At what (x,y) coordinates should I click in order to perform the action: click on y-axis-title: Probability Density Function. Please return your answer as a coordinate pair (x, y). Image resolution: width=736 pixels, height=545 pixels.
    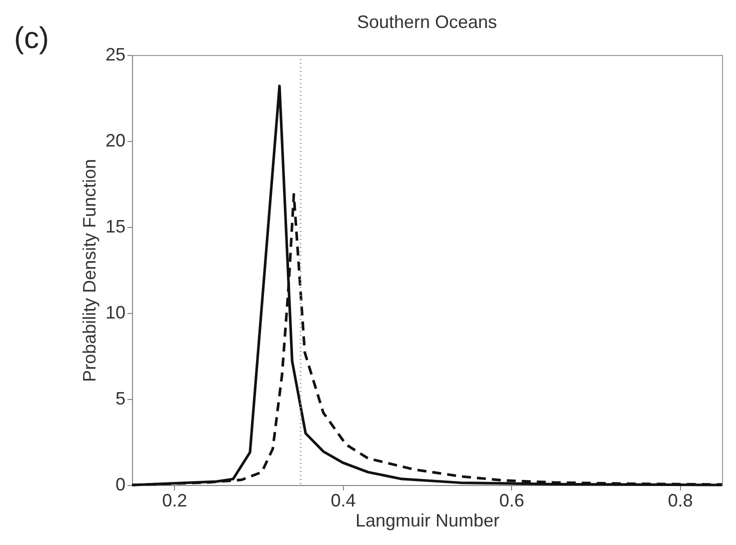
    Looking at the image, I should click on (89, 270).